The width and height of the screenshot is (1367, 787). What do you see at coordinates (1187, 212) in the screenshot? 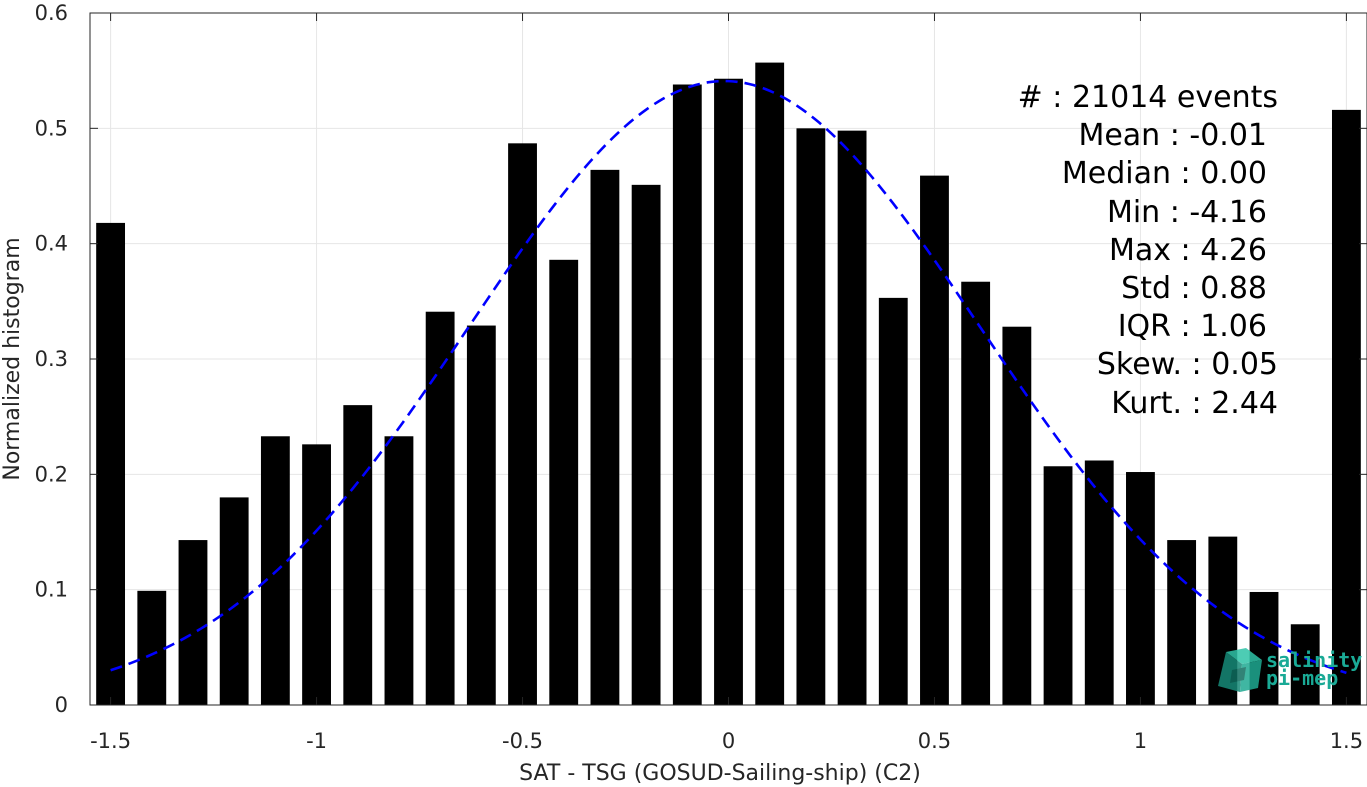
I see `stat-min: Min : -4.16` at bounding box center [1187, 212].